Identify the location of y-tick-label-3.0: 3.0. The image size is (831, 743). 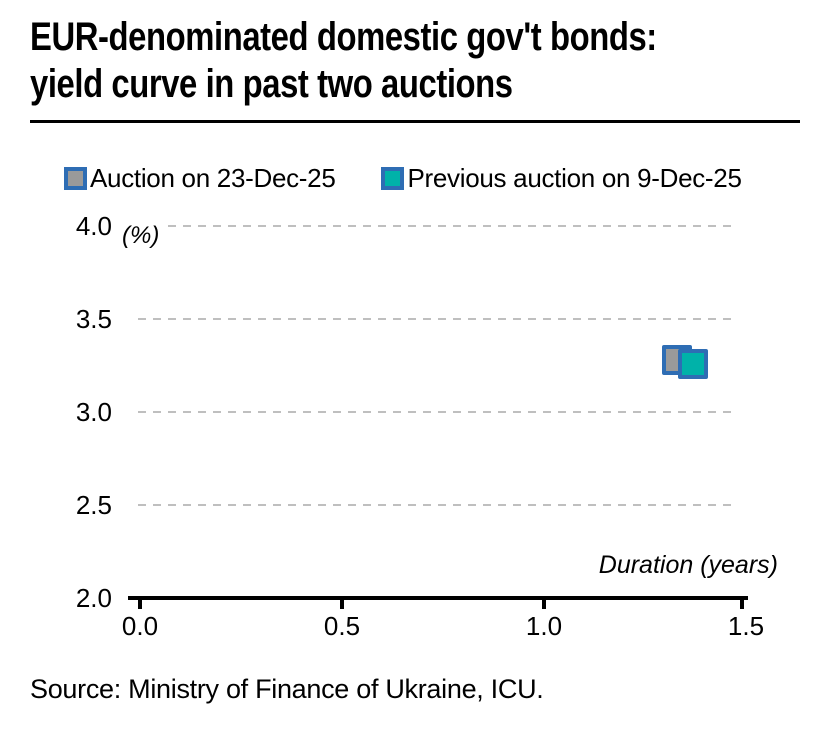
(93, 412).